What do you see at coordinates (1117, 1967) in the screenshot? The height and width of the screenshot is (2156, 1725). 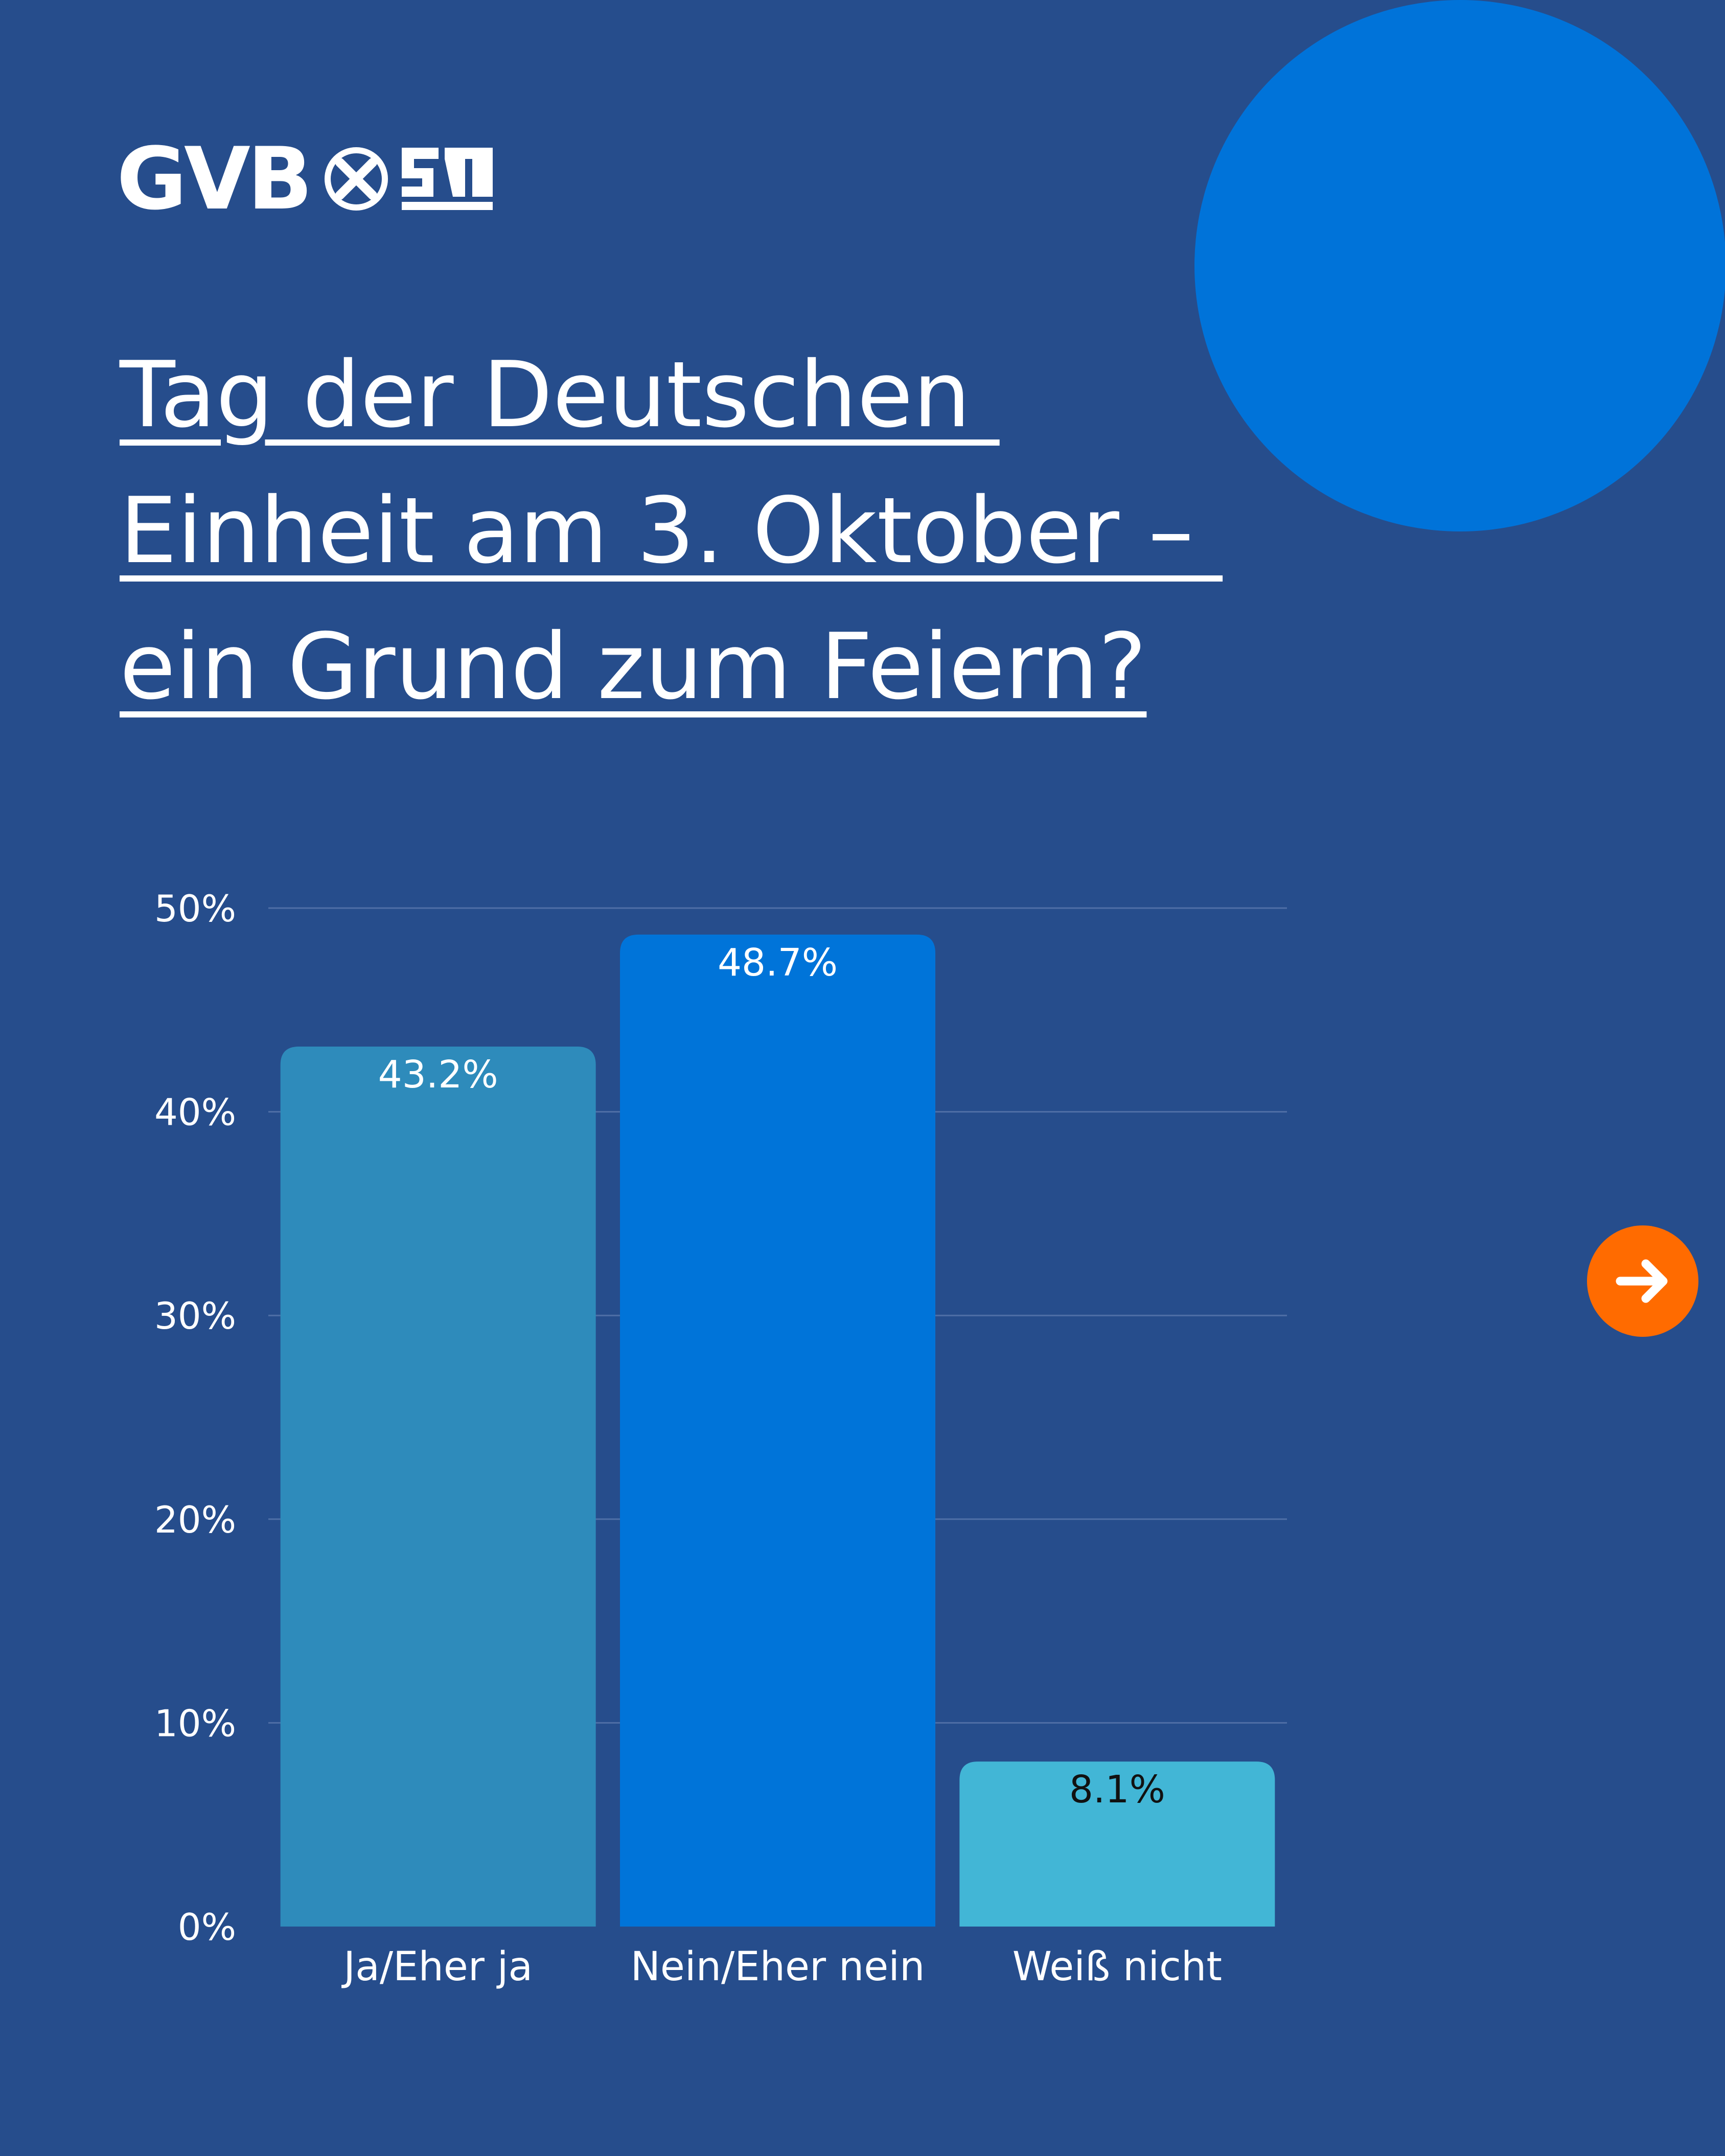 I see `x-category-label: Weiß nicht` at bounding box center [1117, 1967].